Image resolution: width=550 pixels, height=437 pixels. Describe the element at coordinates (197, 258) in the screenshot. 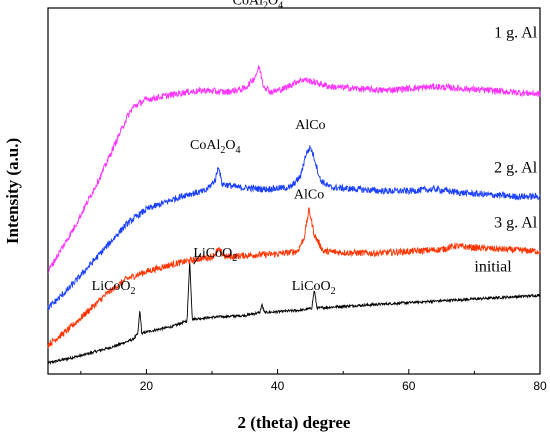

I see `peak-leader-line` at that location.